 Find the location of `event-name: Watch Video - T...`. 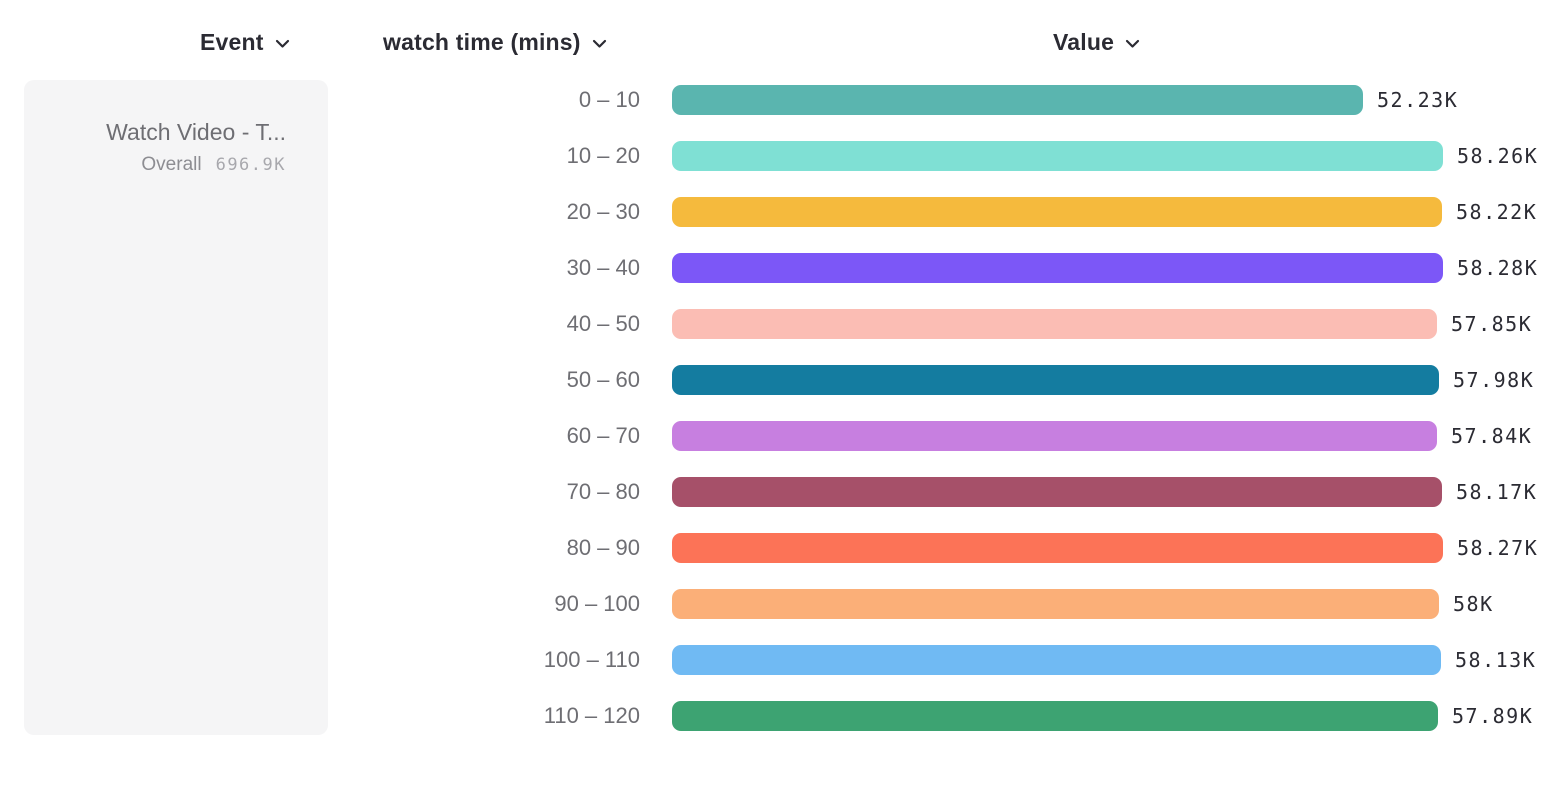

event-name: Watch Video - T... is located at coordinates (196, 132).